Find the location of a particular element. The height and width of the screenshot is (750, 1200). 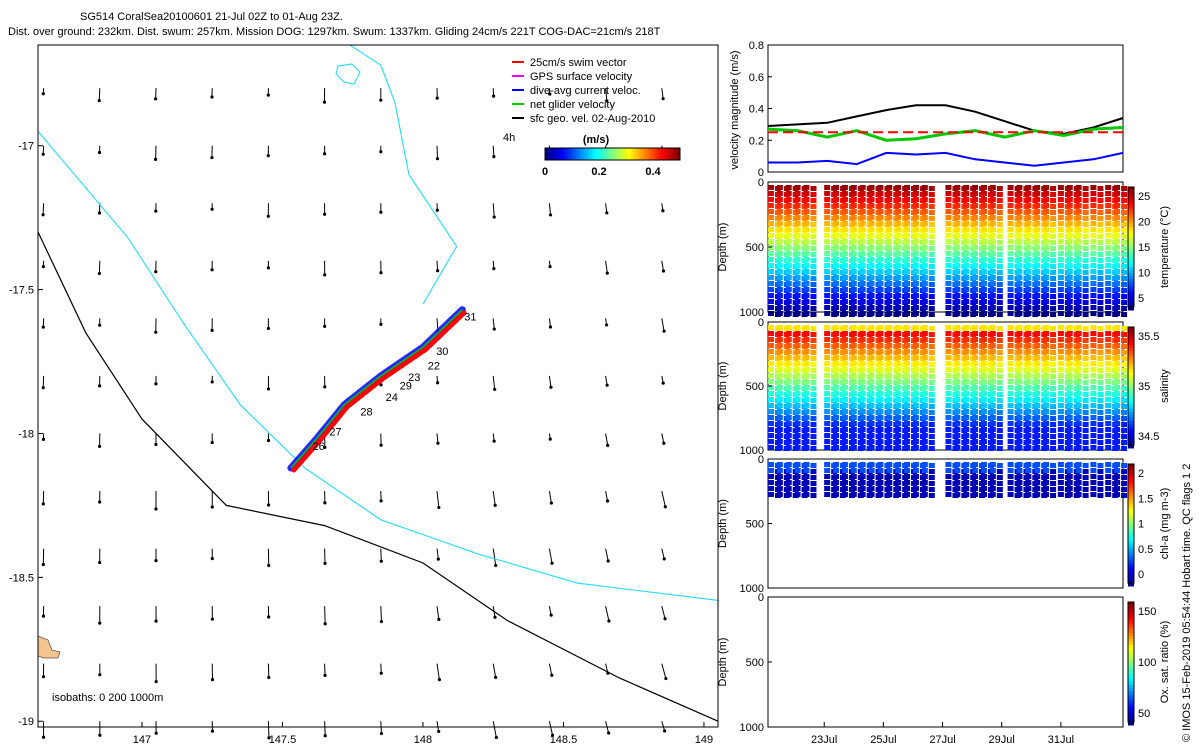

colorbar-tick-label: 0 is located at coordinates (545, 172).